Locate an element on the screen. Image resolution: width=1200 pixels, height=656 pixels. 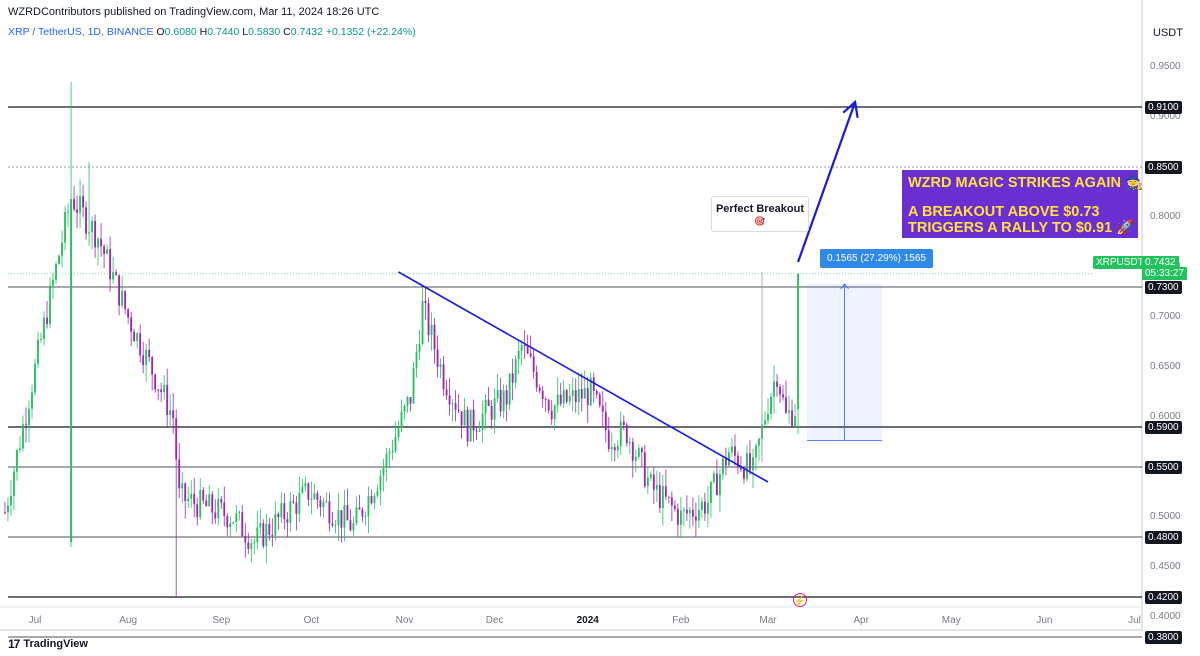
x-tick-Jun: Jun is located at coordinates (1044, 620).